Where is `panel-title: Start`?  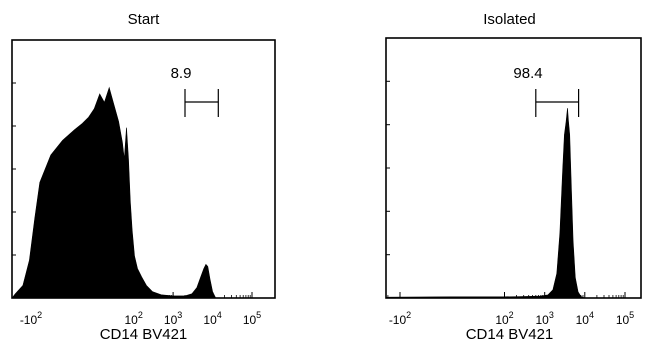
panel-title: Start is located at coordinates (144, 19).